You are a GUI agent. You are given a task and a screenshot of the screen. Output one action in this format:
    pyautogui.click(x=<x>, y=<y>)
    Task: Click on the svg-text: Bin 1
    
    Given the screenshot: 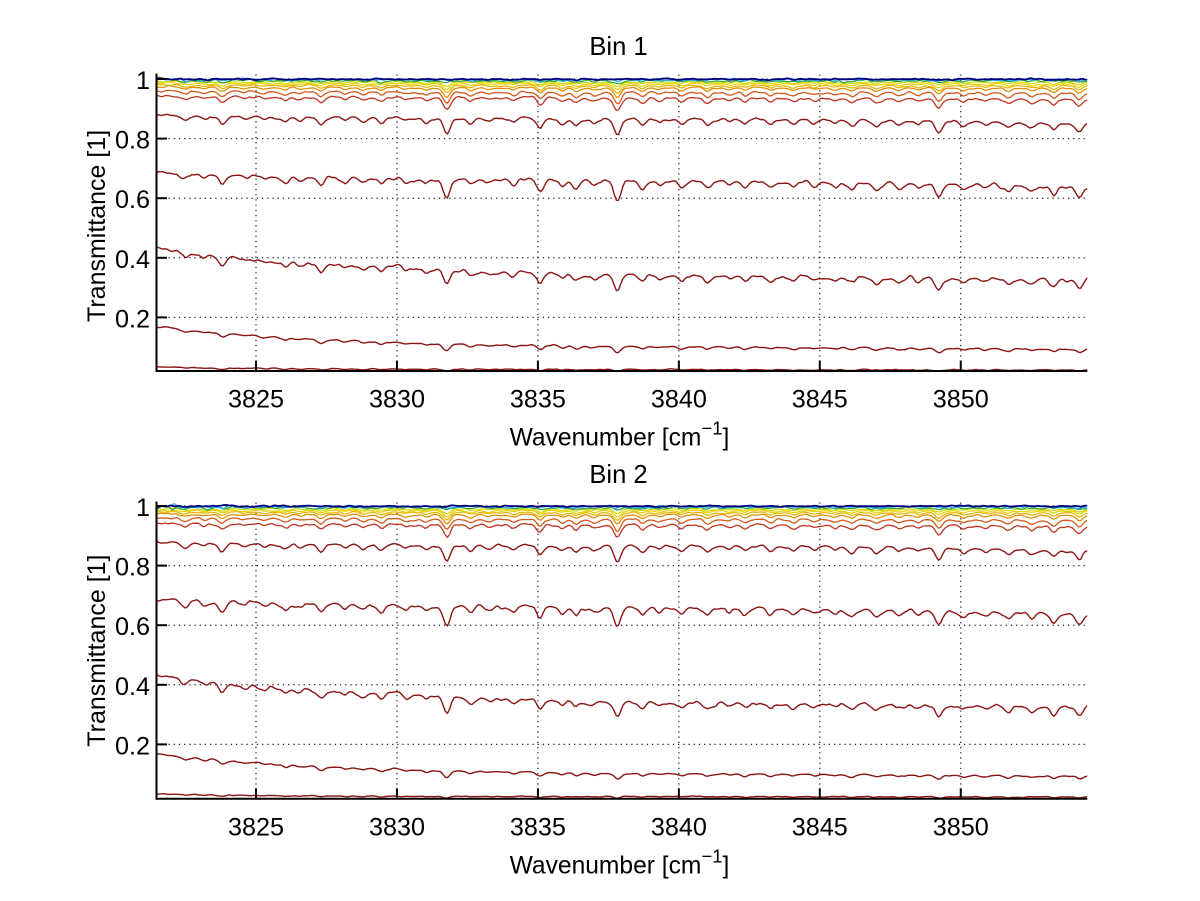 What is the action you would take?
    pyautogui.click(x=618, y=47)
    